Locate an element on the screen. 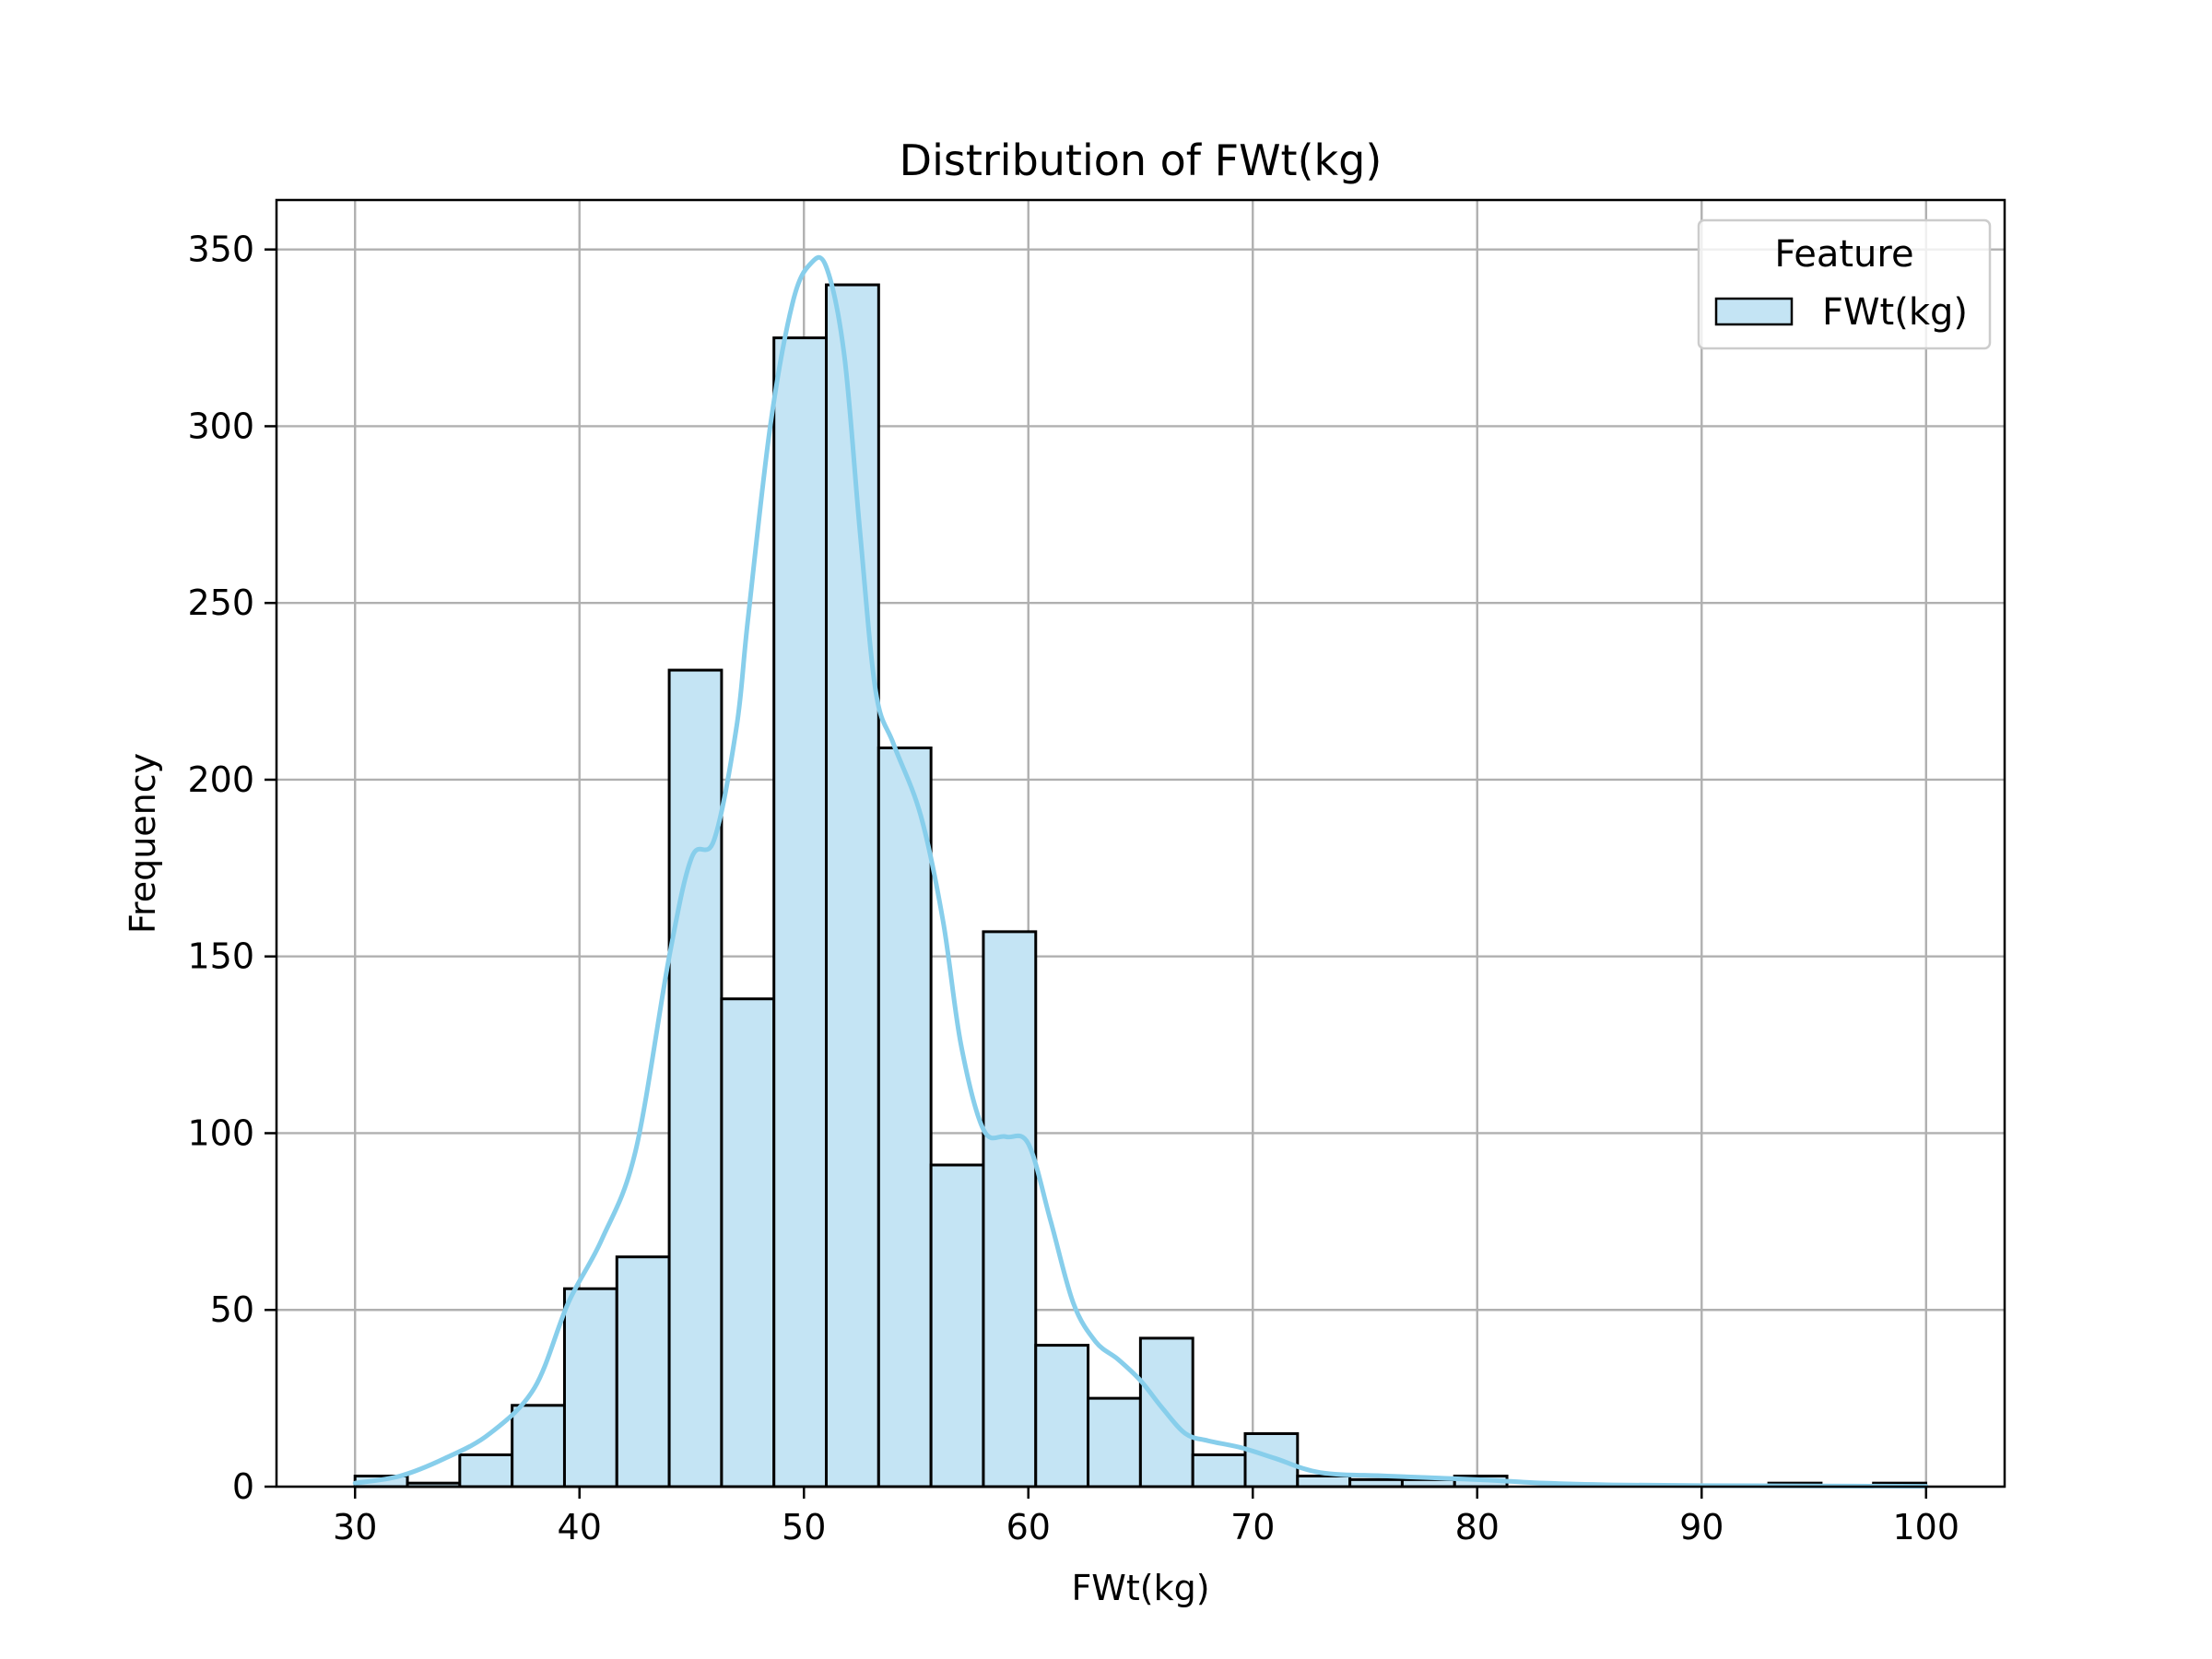 This screenshot has height=1659, width=2212. y-tick-label-50: 50 is located at coordinates (232, 1309).